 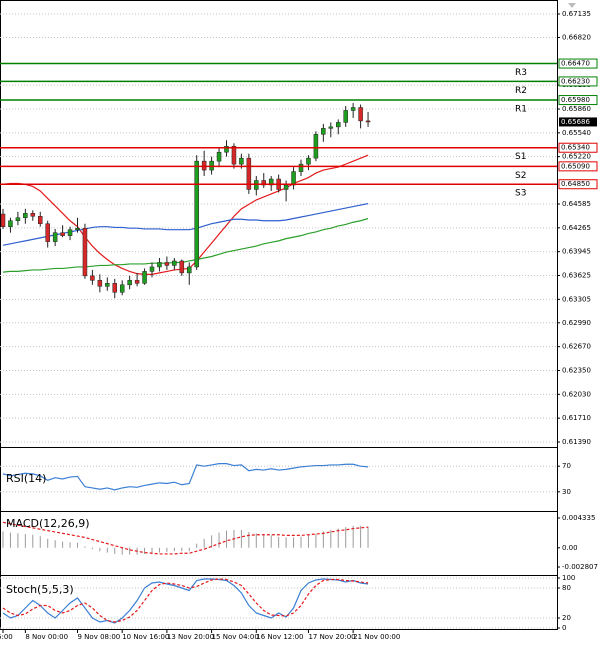 I want to click on y-tick-label: 0.62990, so click(x=576, y=323).